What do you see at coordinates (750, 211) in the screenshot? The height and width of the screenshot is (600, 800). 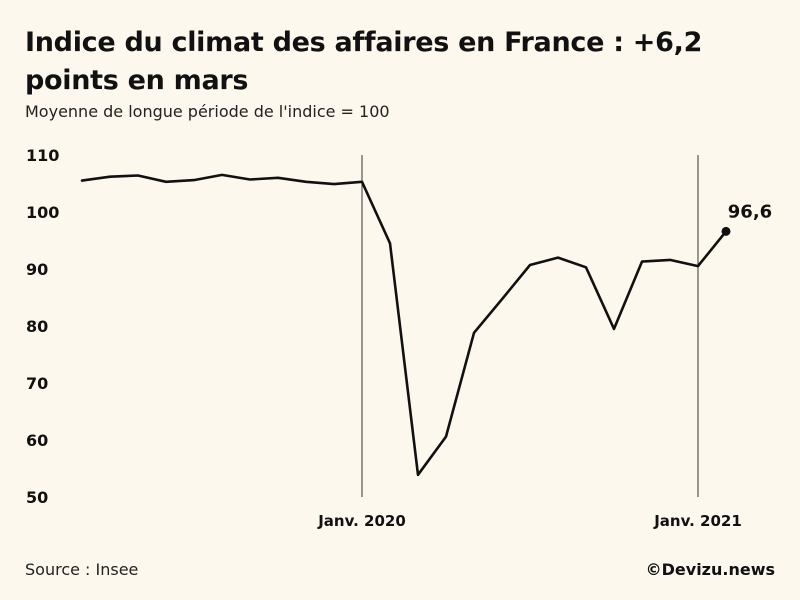 I see `last-point-label: 96,6` at bounding box center [750, 211].